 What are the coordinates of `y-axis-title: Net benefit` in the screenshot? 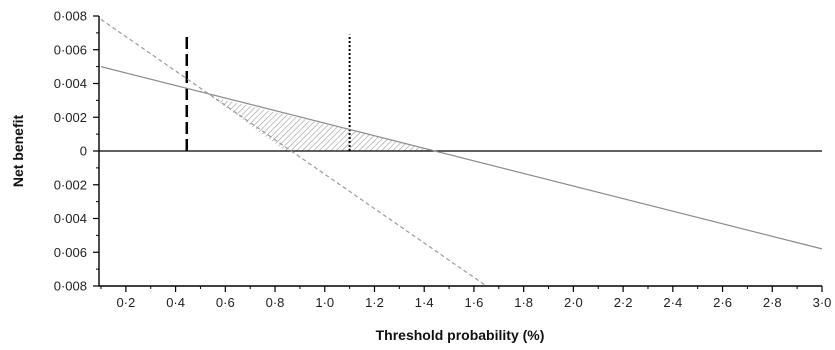 It's located at (18, 150).